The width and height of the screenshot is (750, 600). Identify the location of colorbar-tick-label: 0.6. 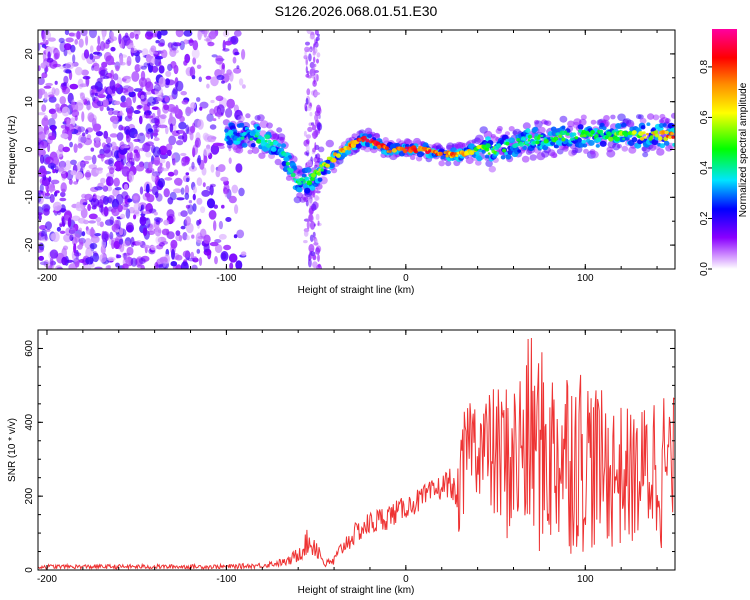
(704, 117).